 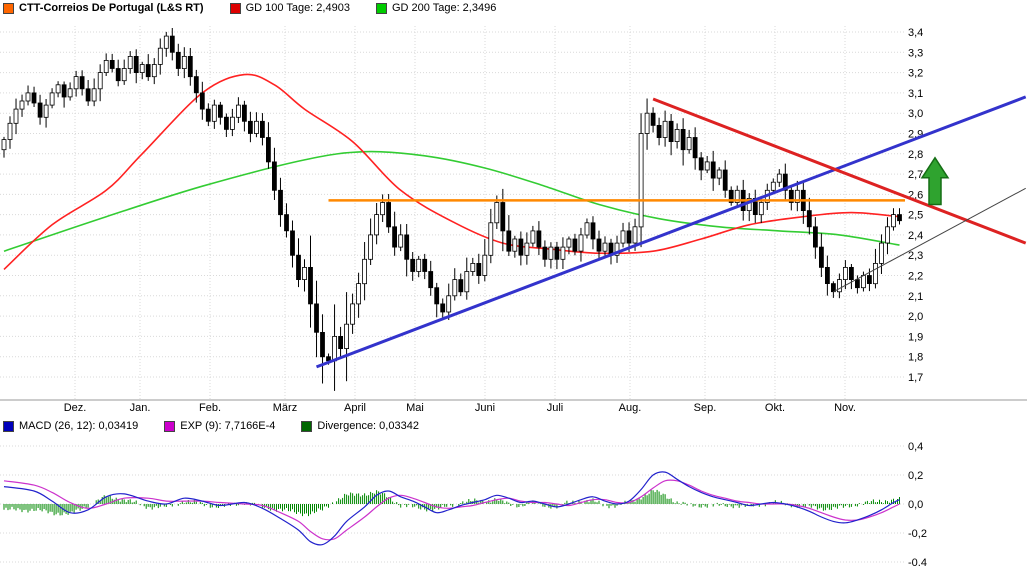 What do you see at coordinates (915, 74) in the screenshot?
I see `y-tick-label: 3,2` at bounding box center [915, 74].